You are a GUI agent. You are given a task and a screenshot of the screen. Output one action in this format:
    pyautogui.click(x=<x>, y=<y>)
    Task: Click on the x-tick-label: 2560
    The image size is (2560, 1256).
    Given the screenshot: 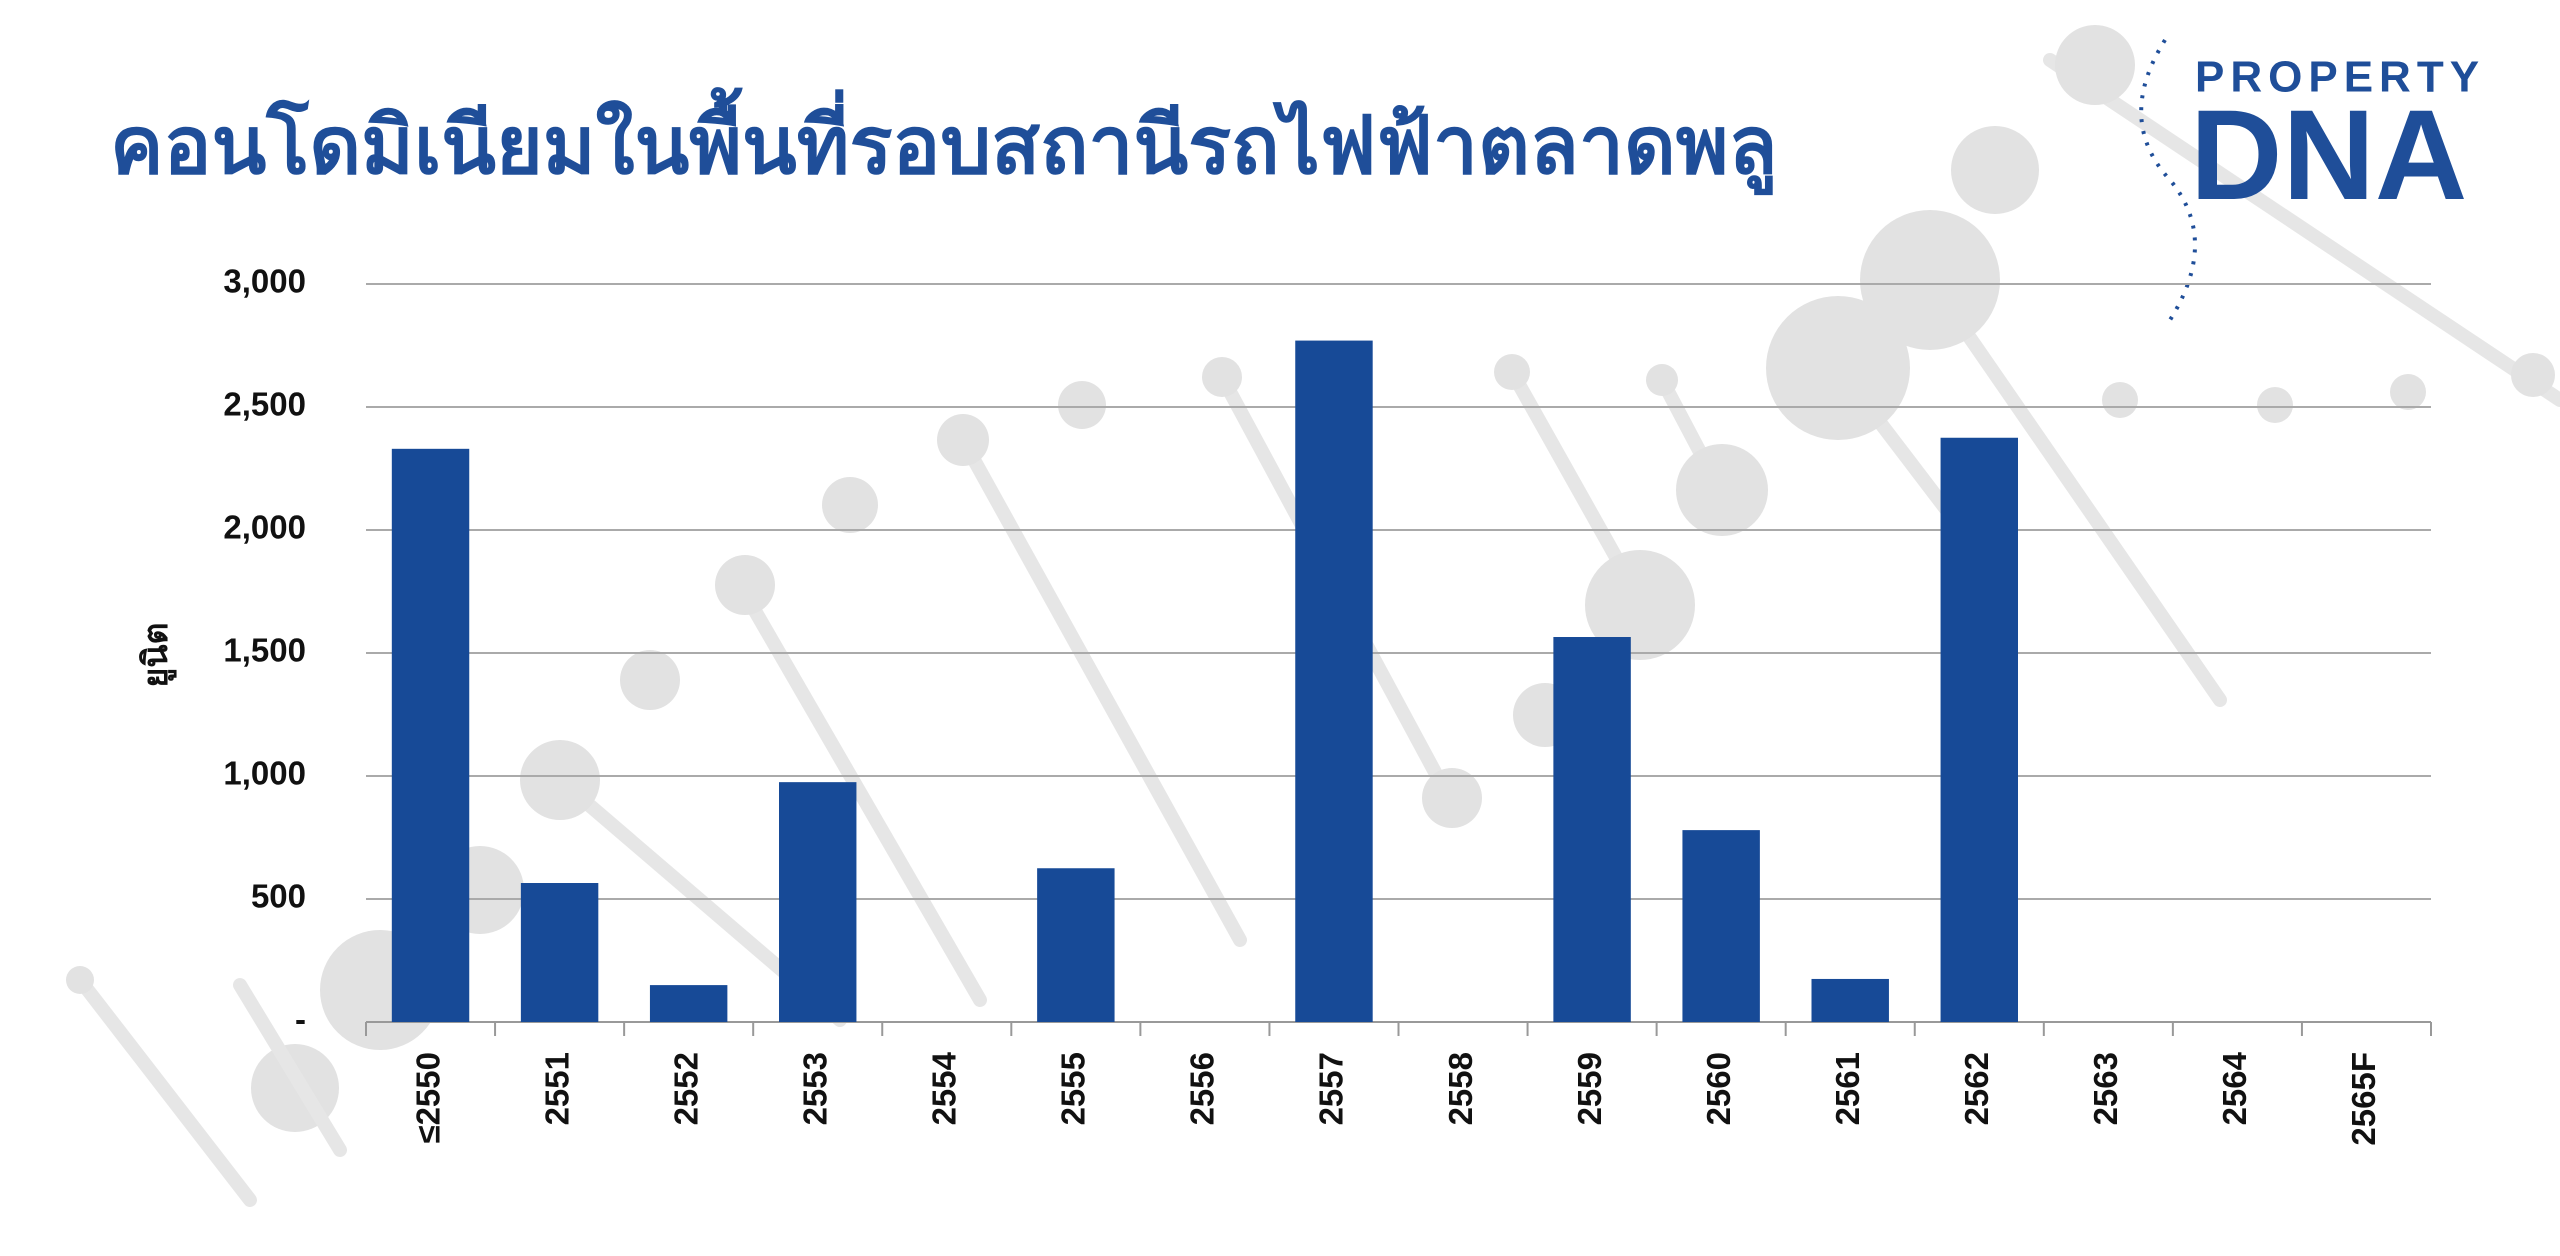 What is the action you would take?
    pyautogui.click(x=1718, y=1088)
    